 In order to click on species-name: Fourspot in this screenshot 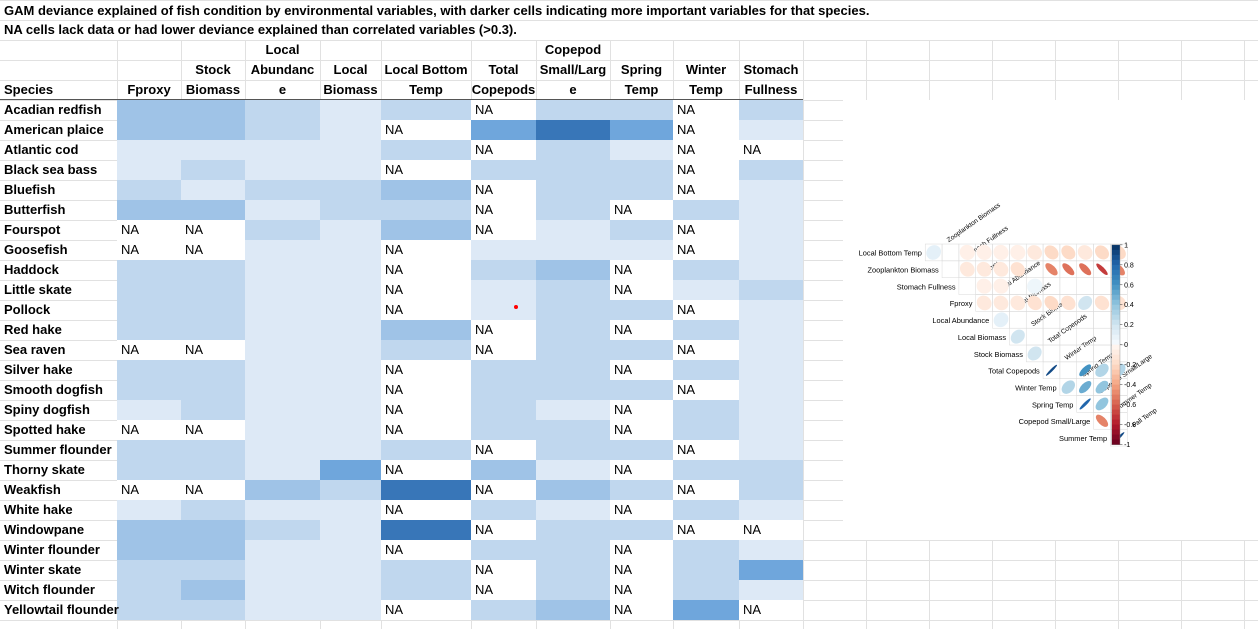, I will do `click(32, 229)`.